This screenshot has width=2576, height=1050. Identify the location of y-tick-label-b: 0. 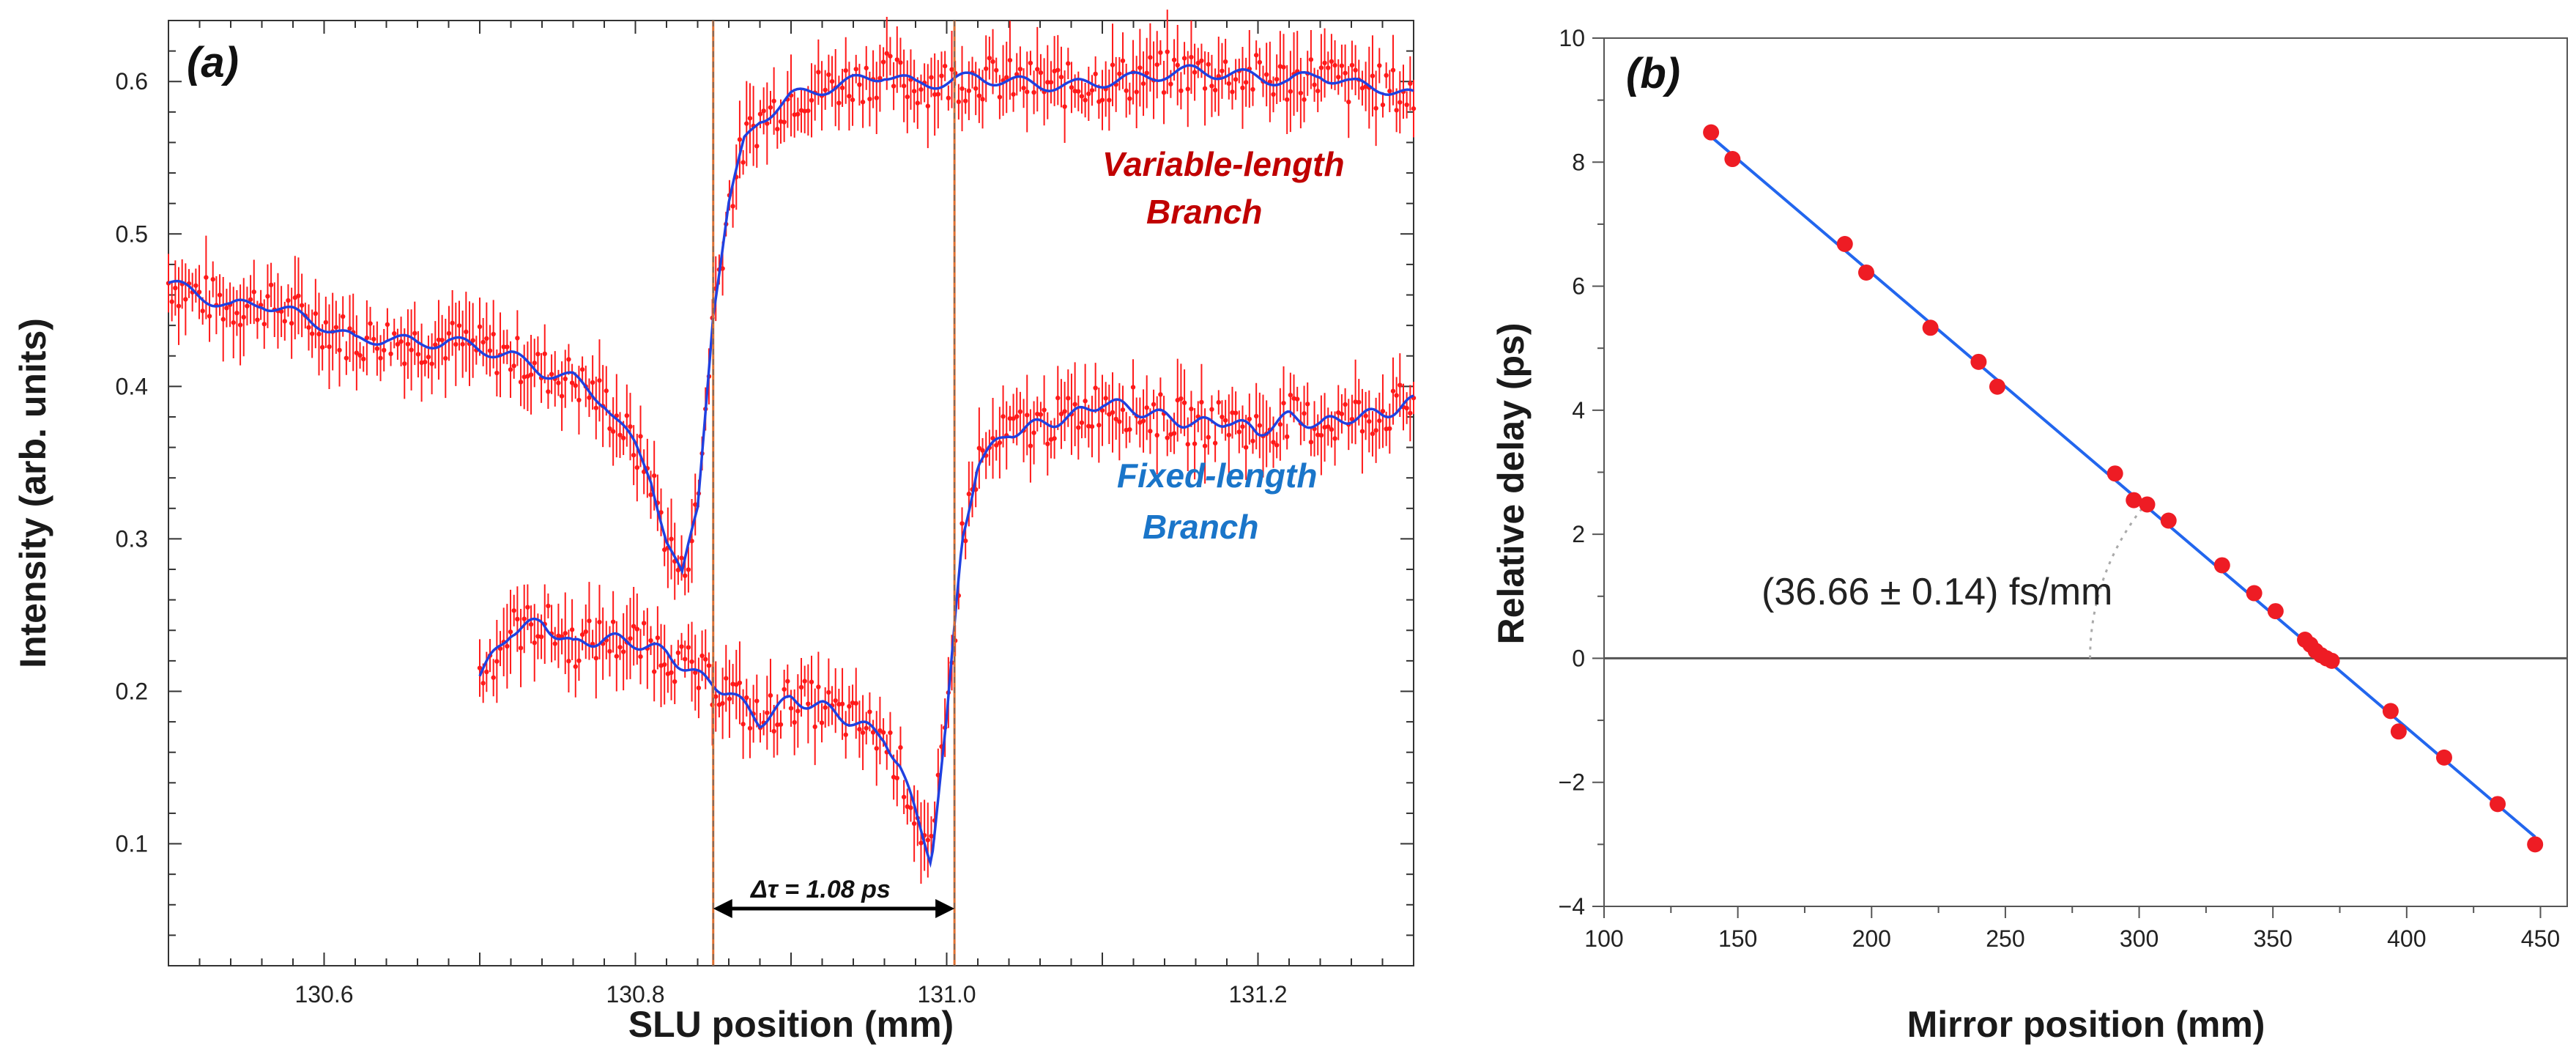
(1578, 658).